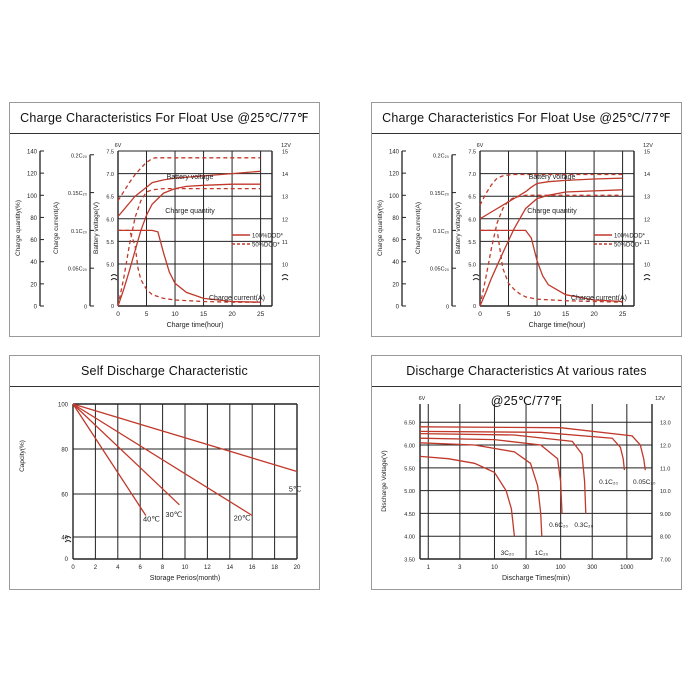 Image resolution: width=700 pixels, height=700 pixels. I want to click on current-axis-label: Charge current(A), so click(56, 228).